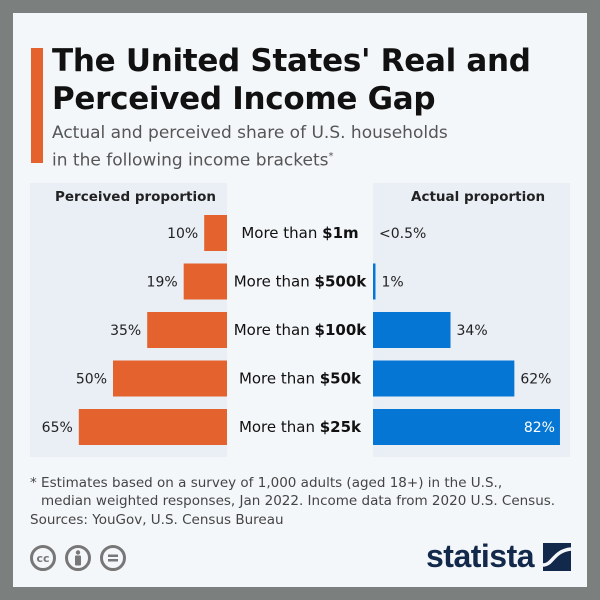 The height and width of the screenshot is (600, 600). What do you see at coordinates (539, 428) in the screenshot?
I see `actual-value-label: 82%` at bounding box center [539, 428].